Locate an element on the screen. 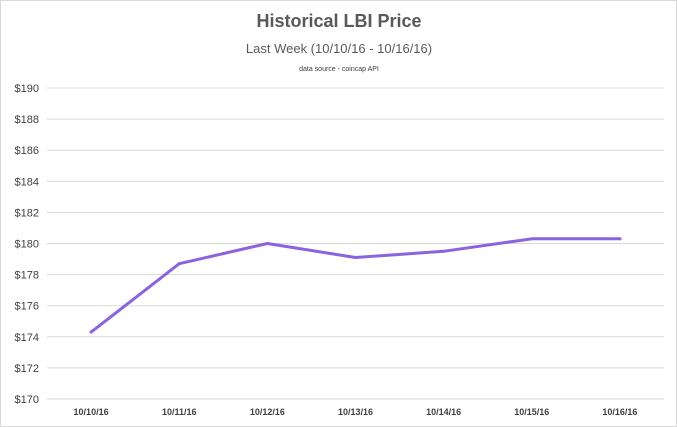 This screenshot has height=427, width=677. x-tick-label: 10/12/16 is located at coordinates (267, 412).